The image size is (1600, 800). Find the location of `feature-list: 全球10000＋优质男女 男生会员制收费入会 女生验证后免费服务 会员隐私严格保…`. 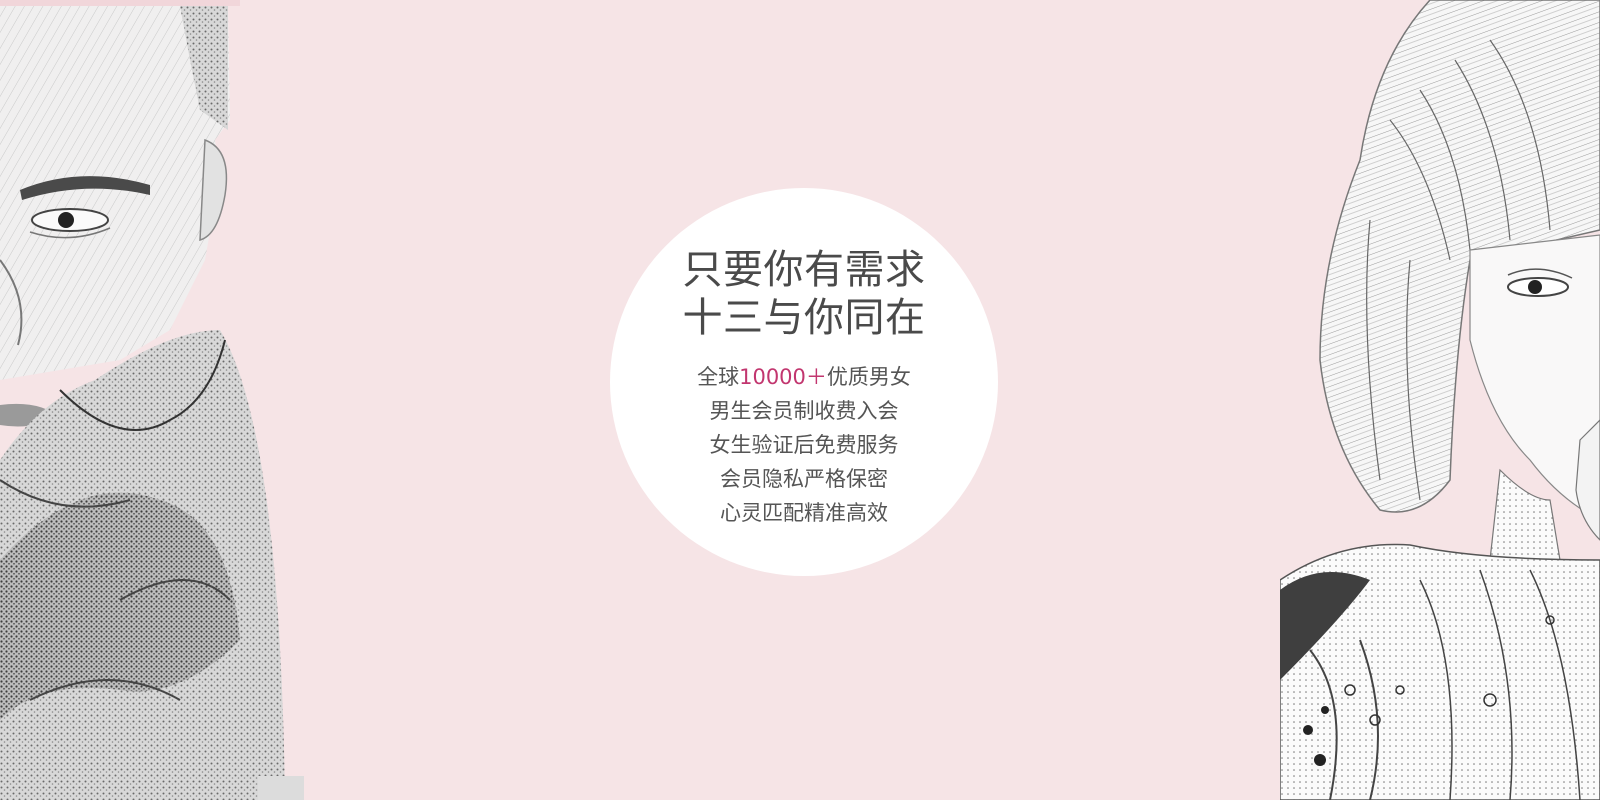

feature-list: 全球10000＋优质男女 男生会员制收费入会 女生验证后免费服务 会员隐私严格保… is located at coordinates (804, 445).